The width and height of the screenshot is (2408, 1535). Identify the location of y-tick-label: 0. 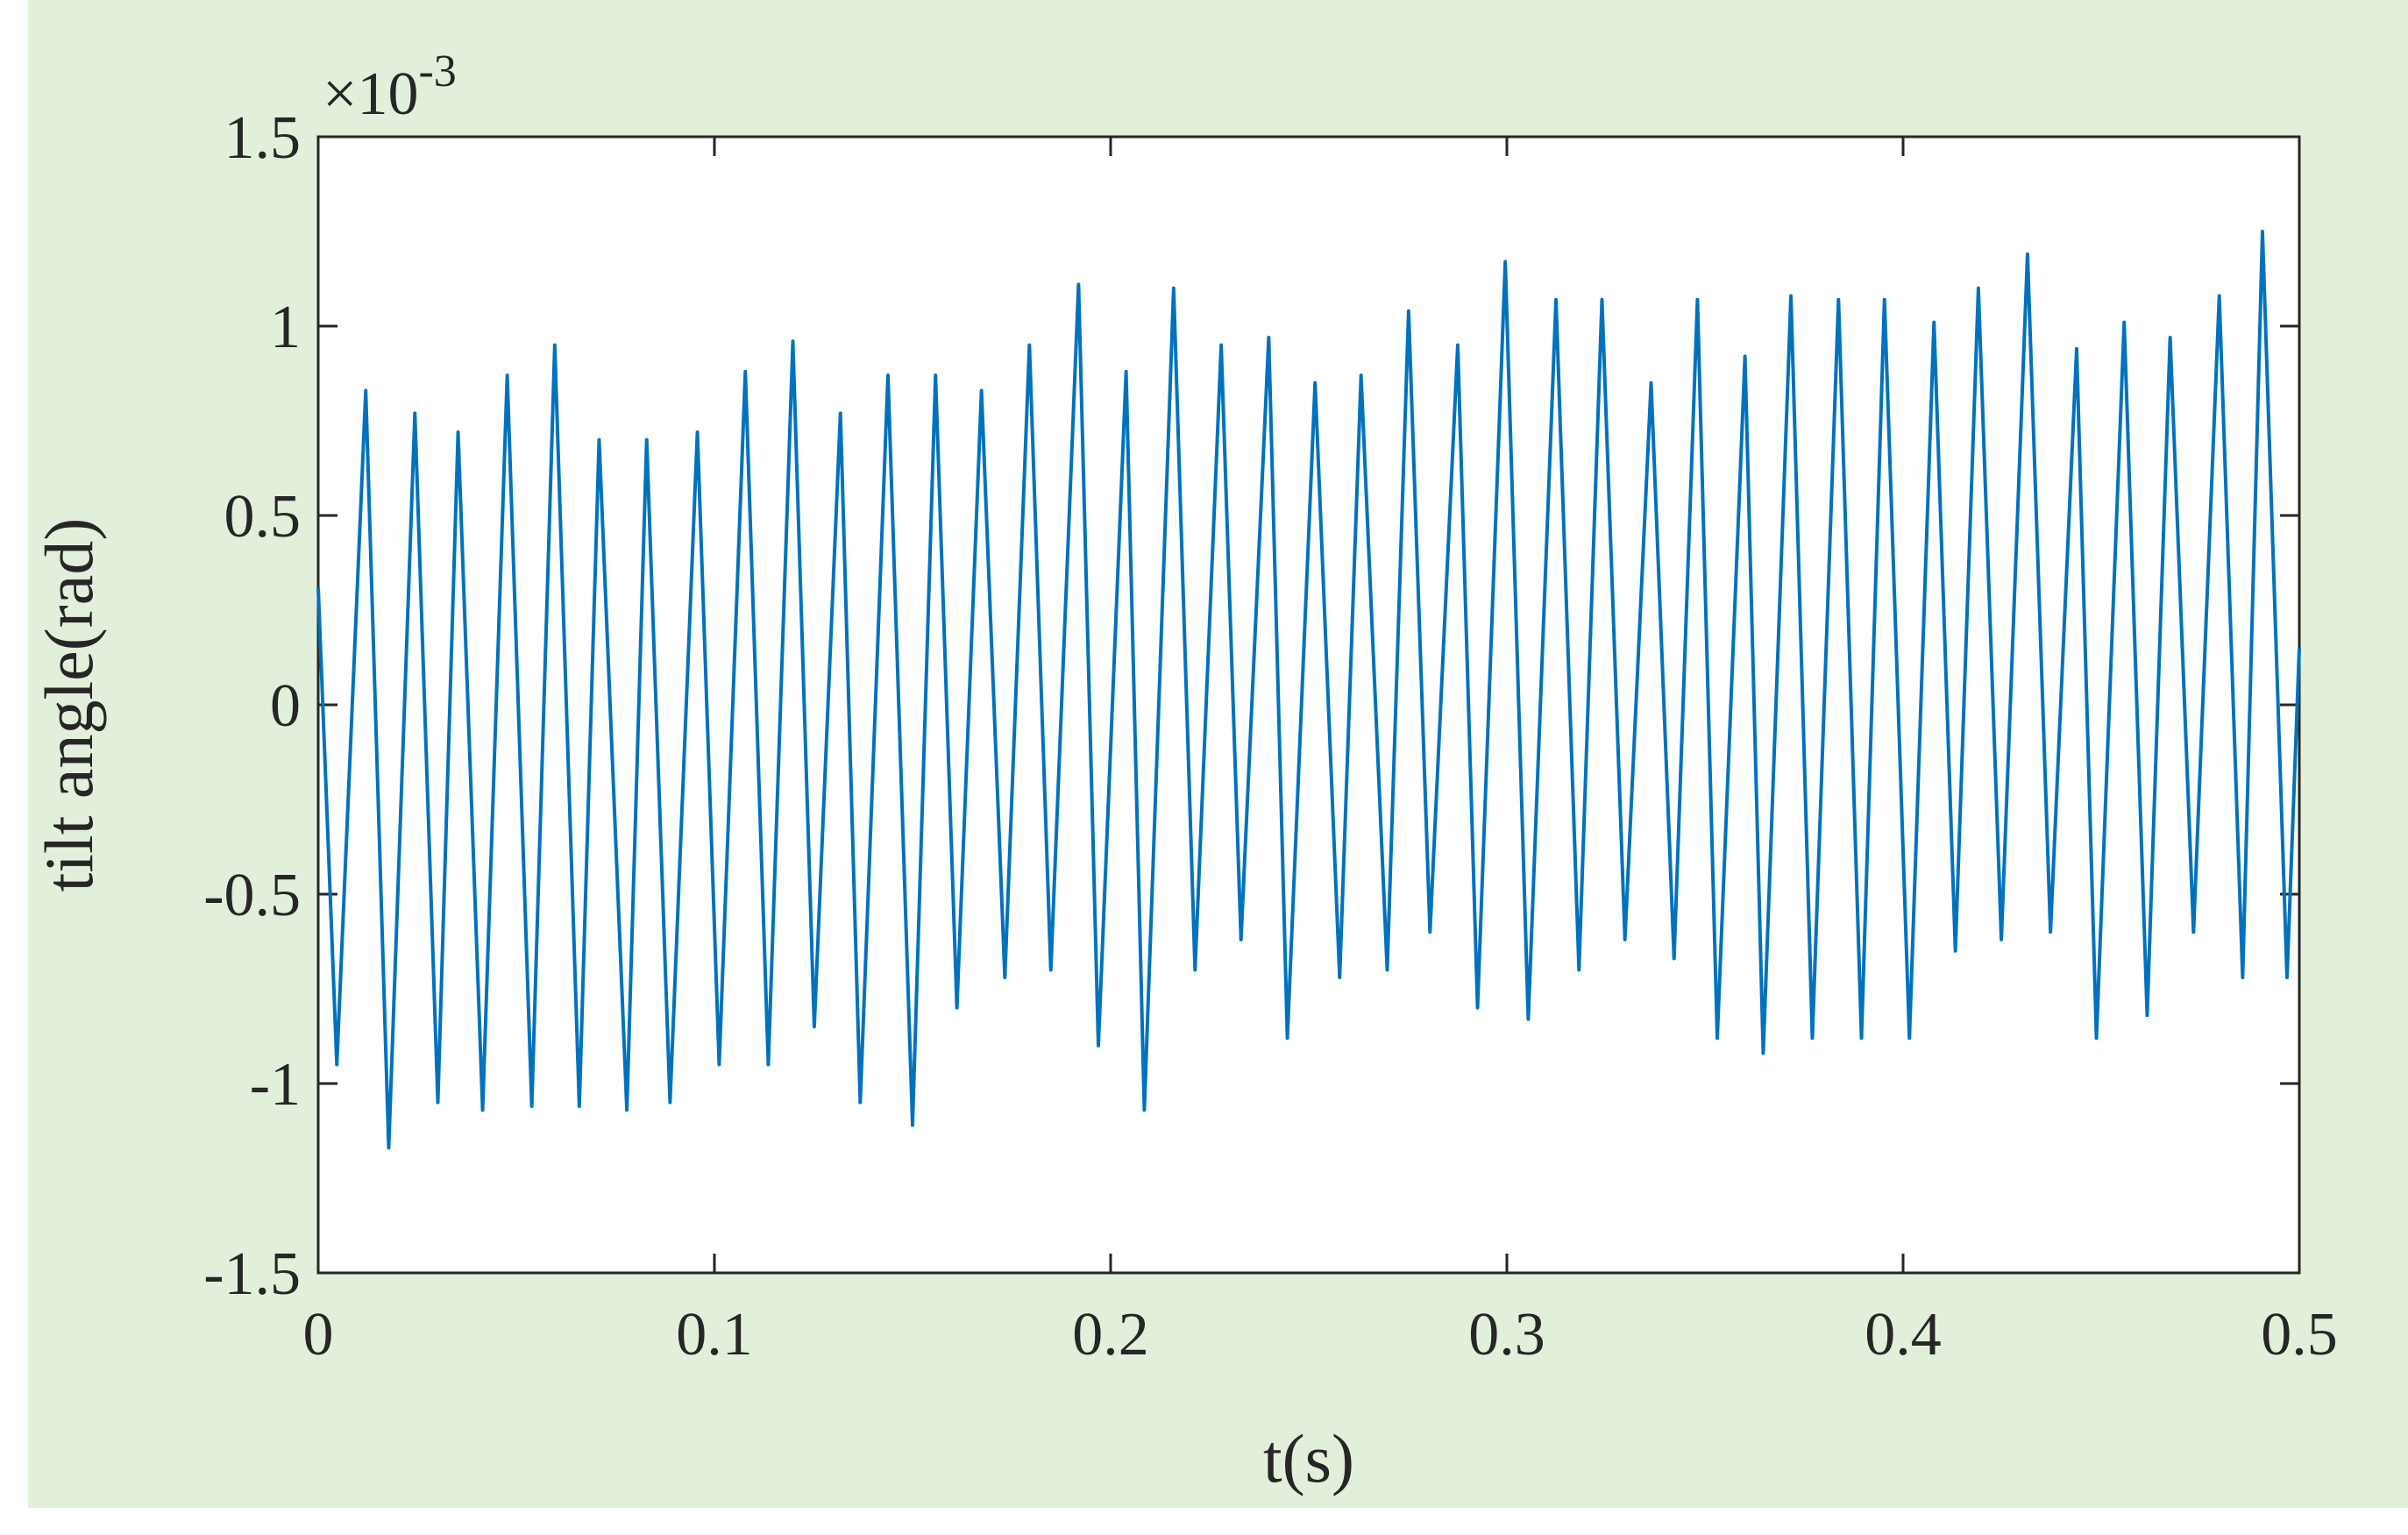
(285, 706).